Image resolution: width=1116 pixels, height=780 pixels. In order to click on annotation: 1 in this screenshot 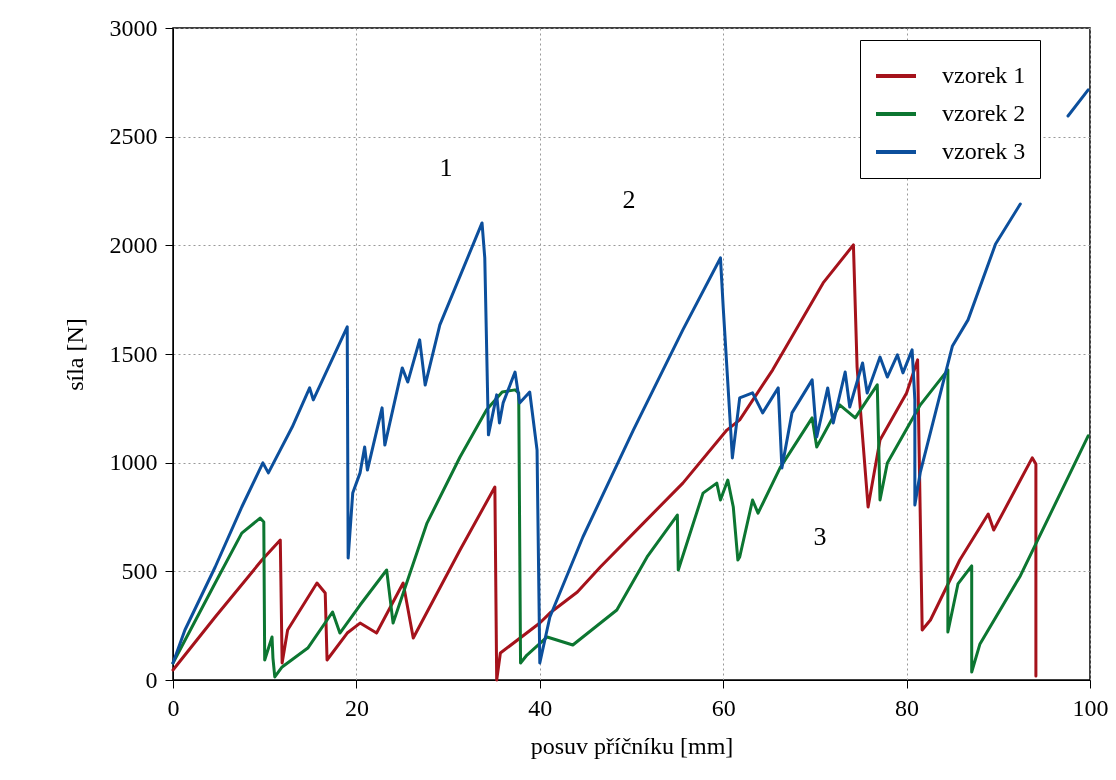, I will do `click(446, 167)`.